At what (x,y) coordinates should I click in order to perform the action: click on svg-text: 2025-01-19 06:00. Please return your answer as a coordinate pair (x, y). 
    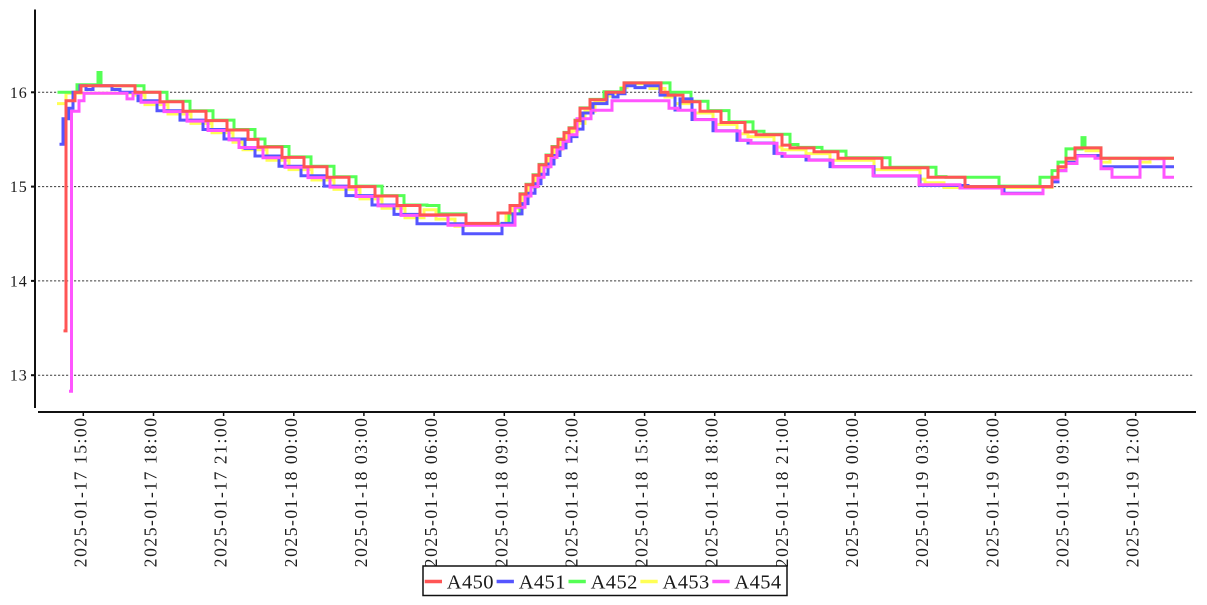
    Looking at the image, I should click on (992, 492).